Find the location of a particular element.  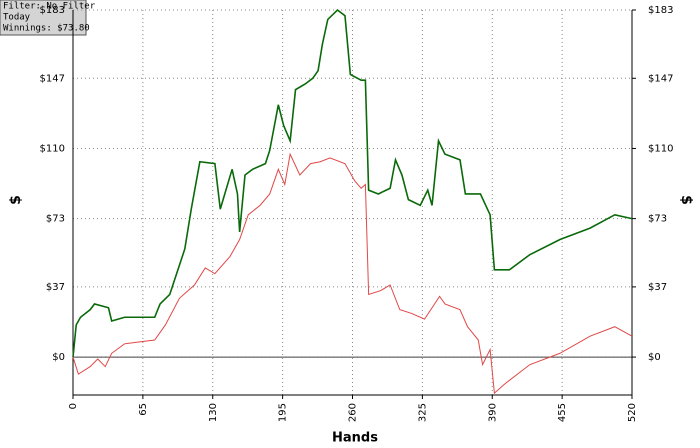

y2-tick-label: $73 is located at coordinates (657, 219).